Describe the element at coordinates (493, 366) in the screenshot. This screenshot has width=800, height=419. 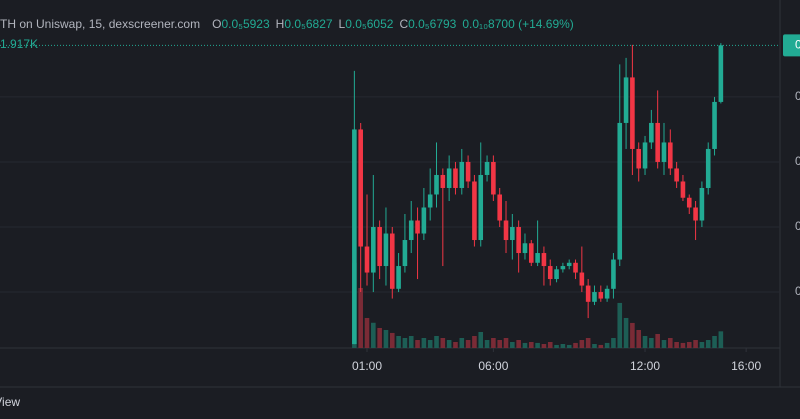
I see `x-tick-label: 06:00` at that location.